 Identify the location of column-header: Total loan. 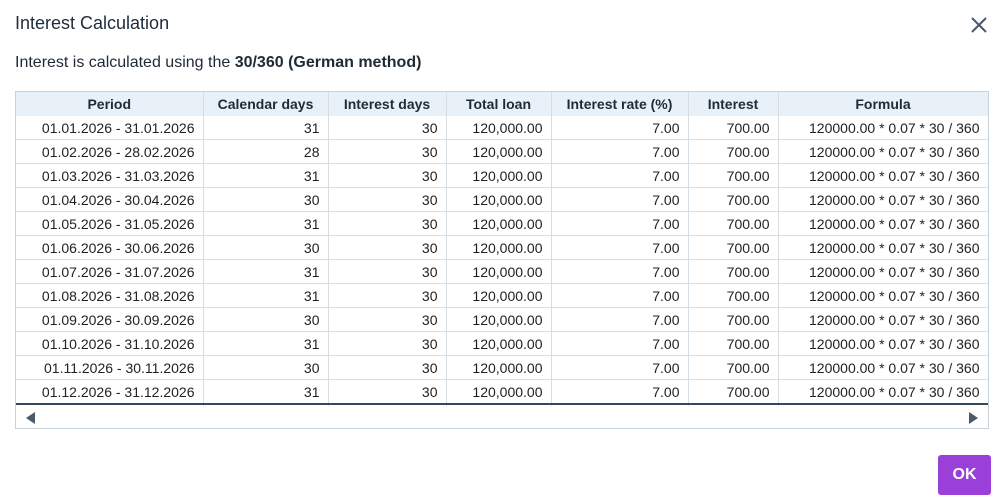
(499, 104).